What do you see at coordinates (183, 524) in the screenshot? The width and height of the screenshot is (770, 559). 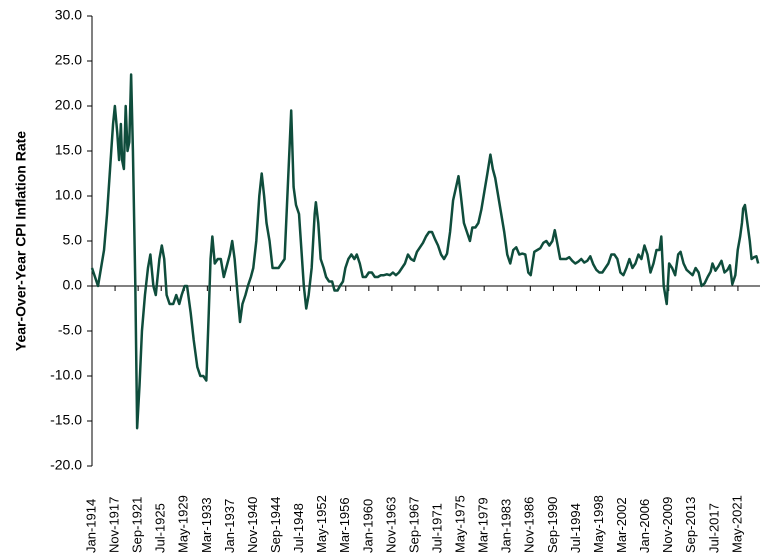 I see `x-tick-label: May-1929` at bounding box center [183, 524].